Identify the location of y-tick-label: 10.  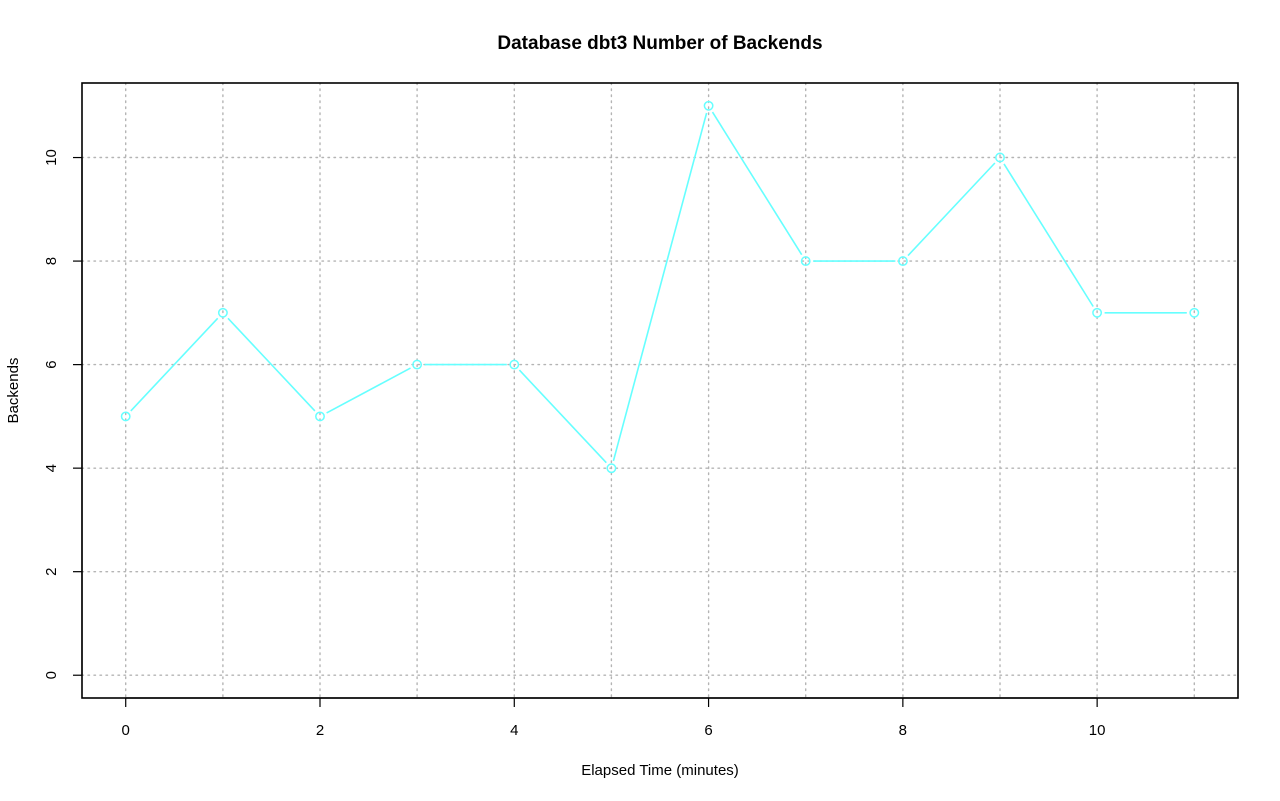
(51, 157).